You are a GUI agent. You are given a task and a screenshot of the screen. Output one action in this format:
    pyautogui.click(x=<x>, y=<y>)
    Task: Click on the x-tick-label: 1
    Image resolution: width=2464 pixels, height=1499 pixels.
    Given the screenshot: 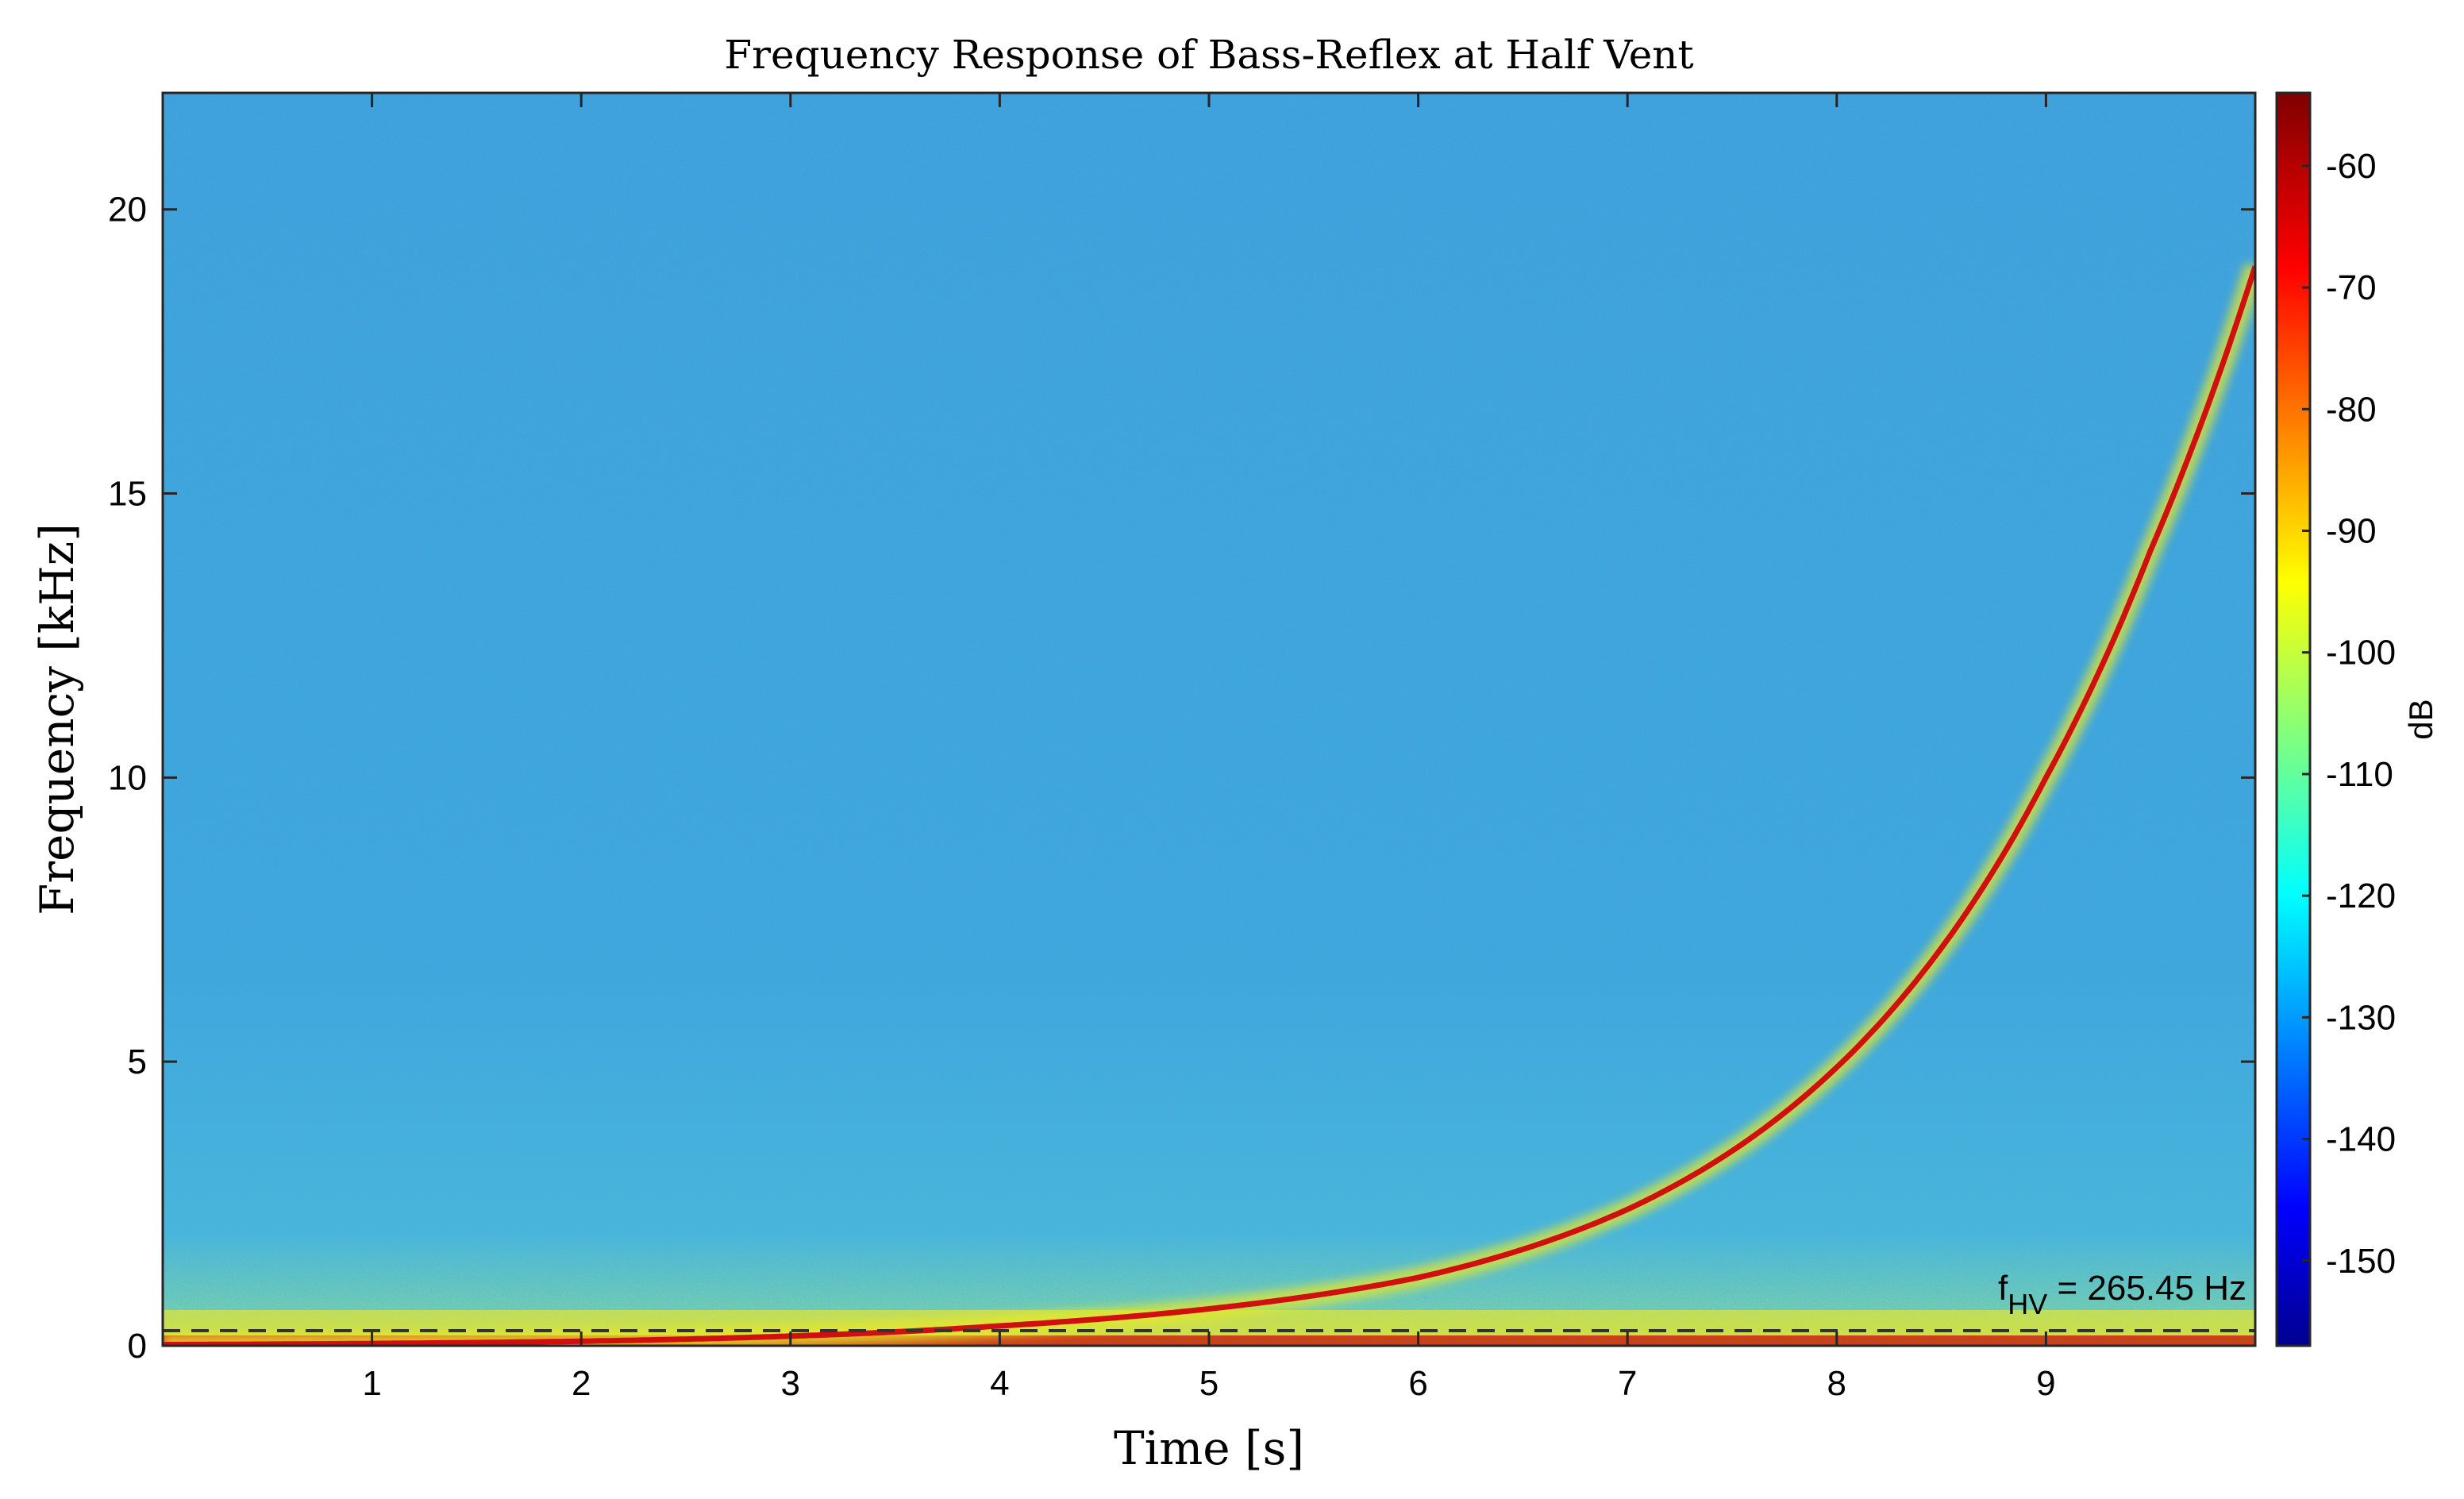 What is the action you would take?
    pyautogui.click(x=371, y=1383)
    